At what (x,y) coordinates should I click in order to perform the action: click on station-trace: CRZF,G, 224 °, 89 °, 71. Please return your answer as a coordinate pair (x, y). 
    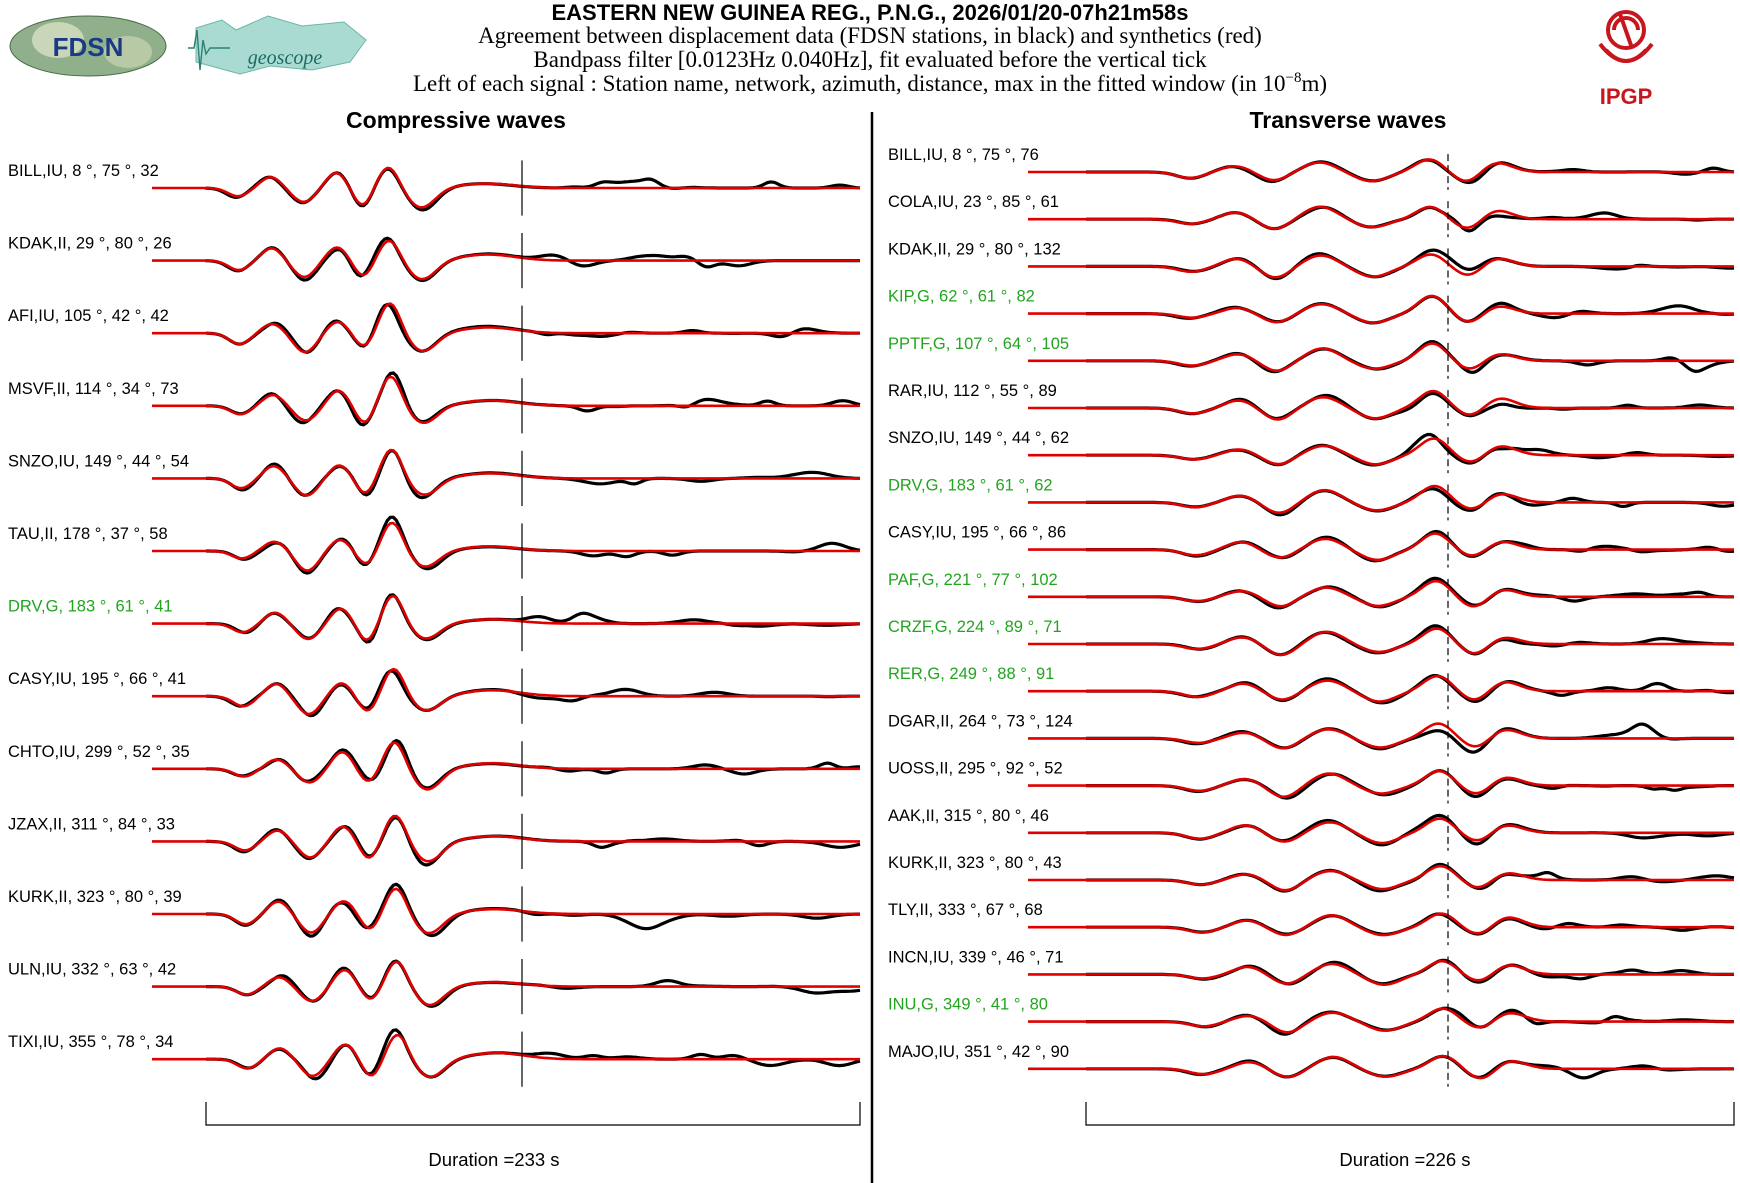
    Looking at the image, I should click on (1311, 640).